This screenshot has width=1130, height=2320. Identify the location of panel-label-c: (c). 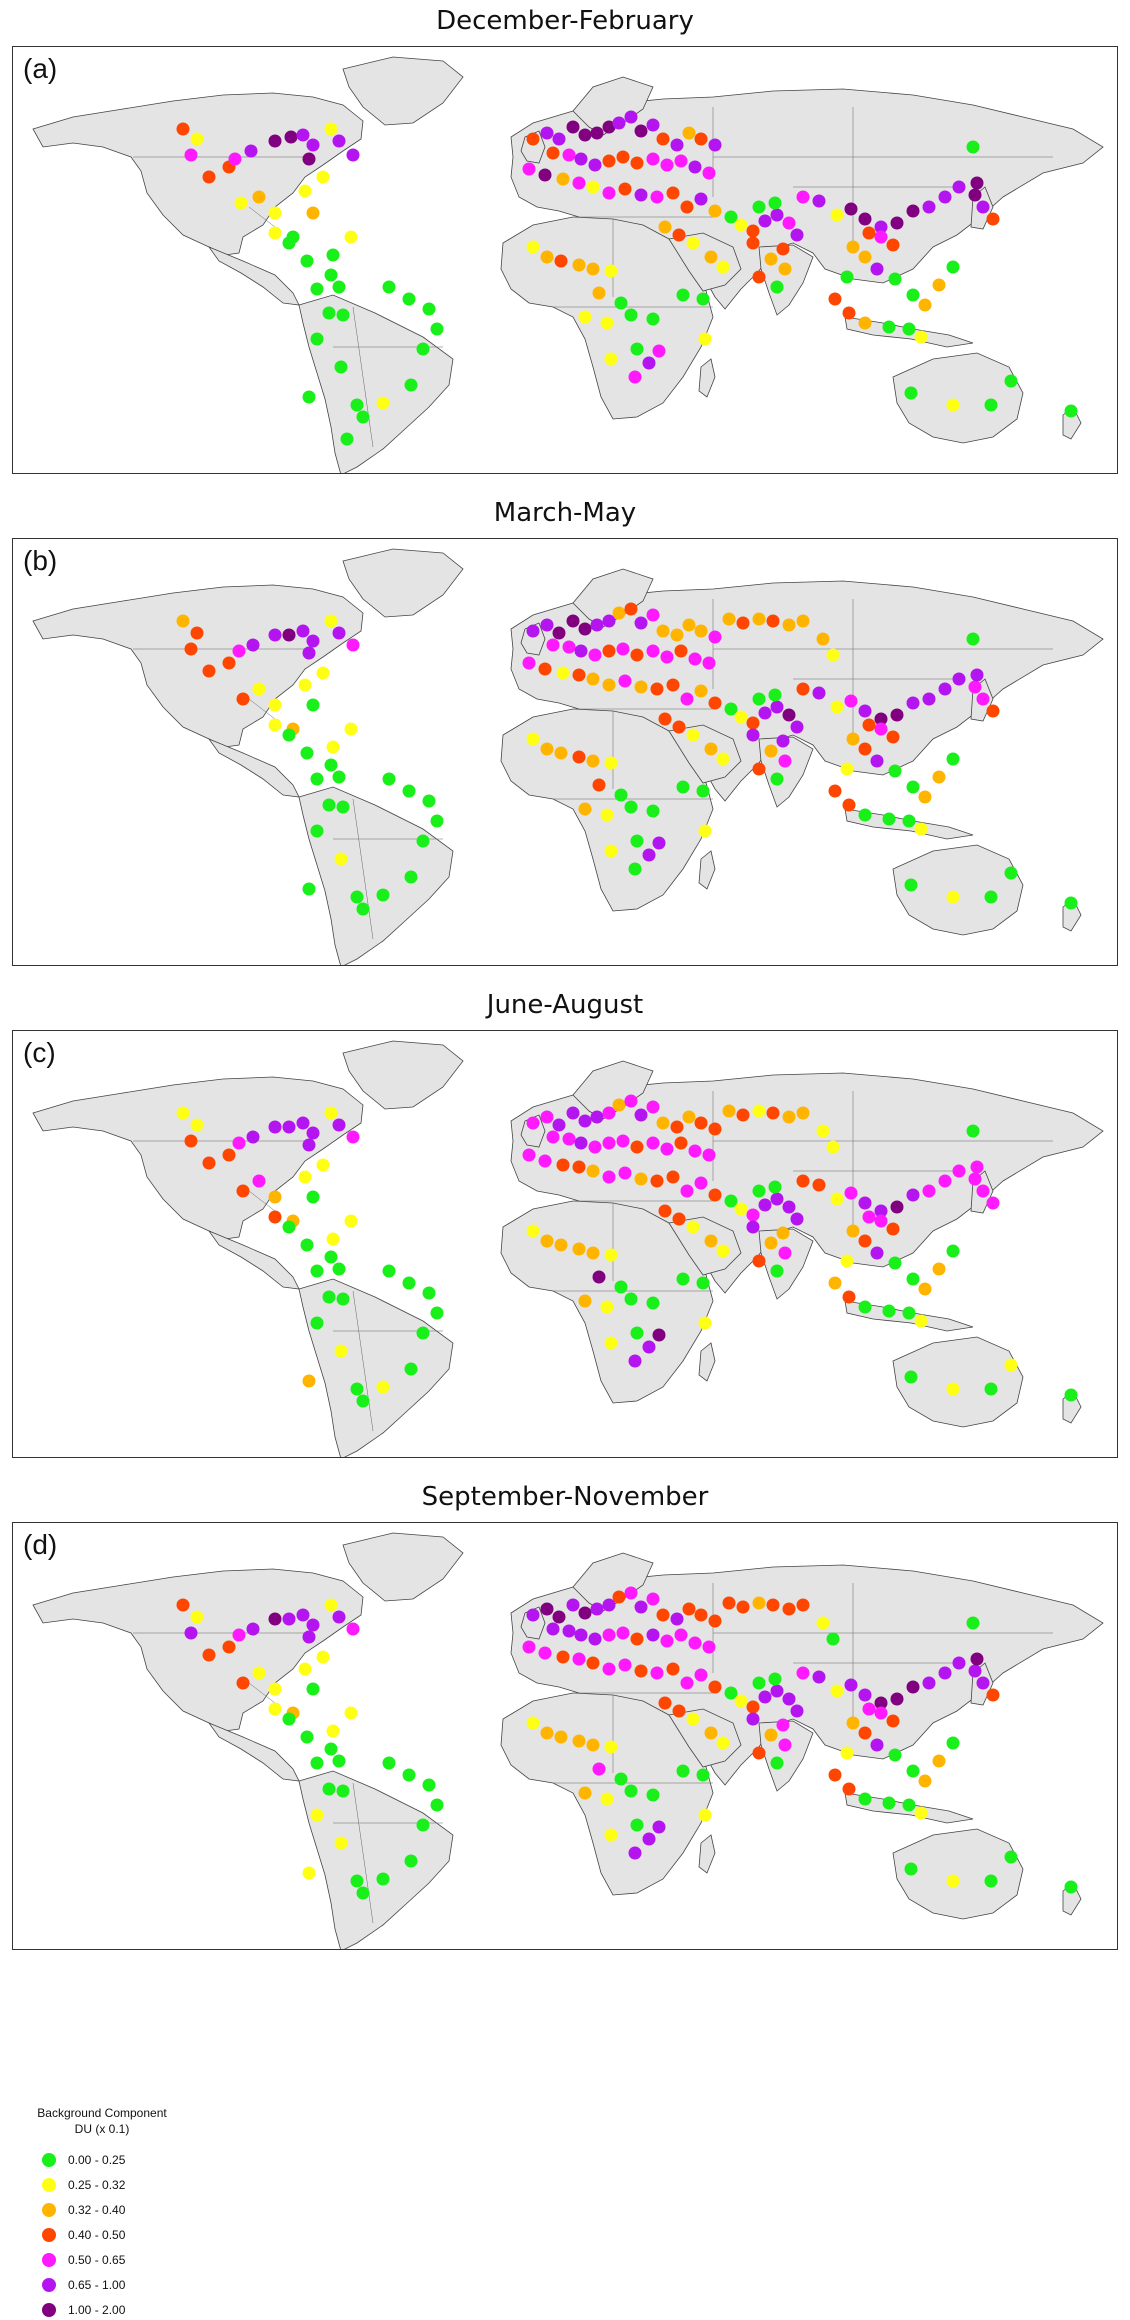
(39, 1052).